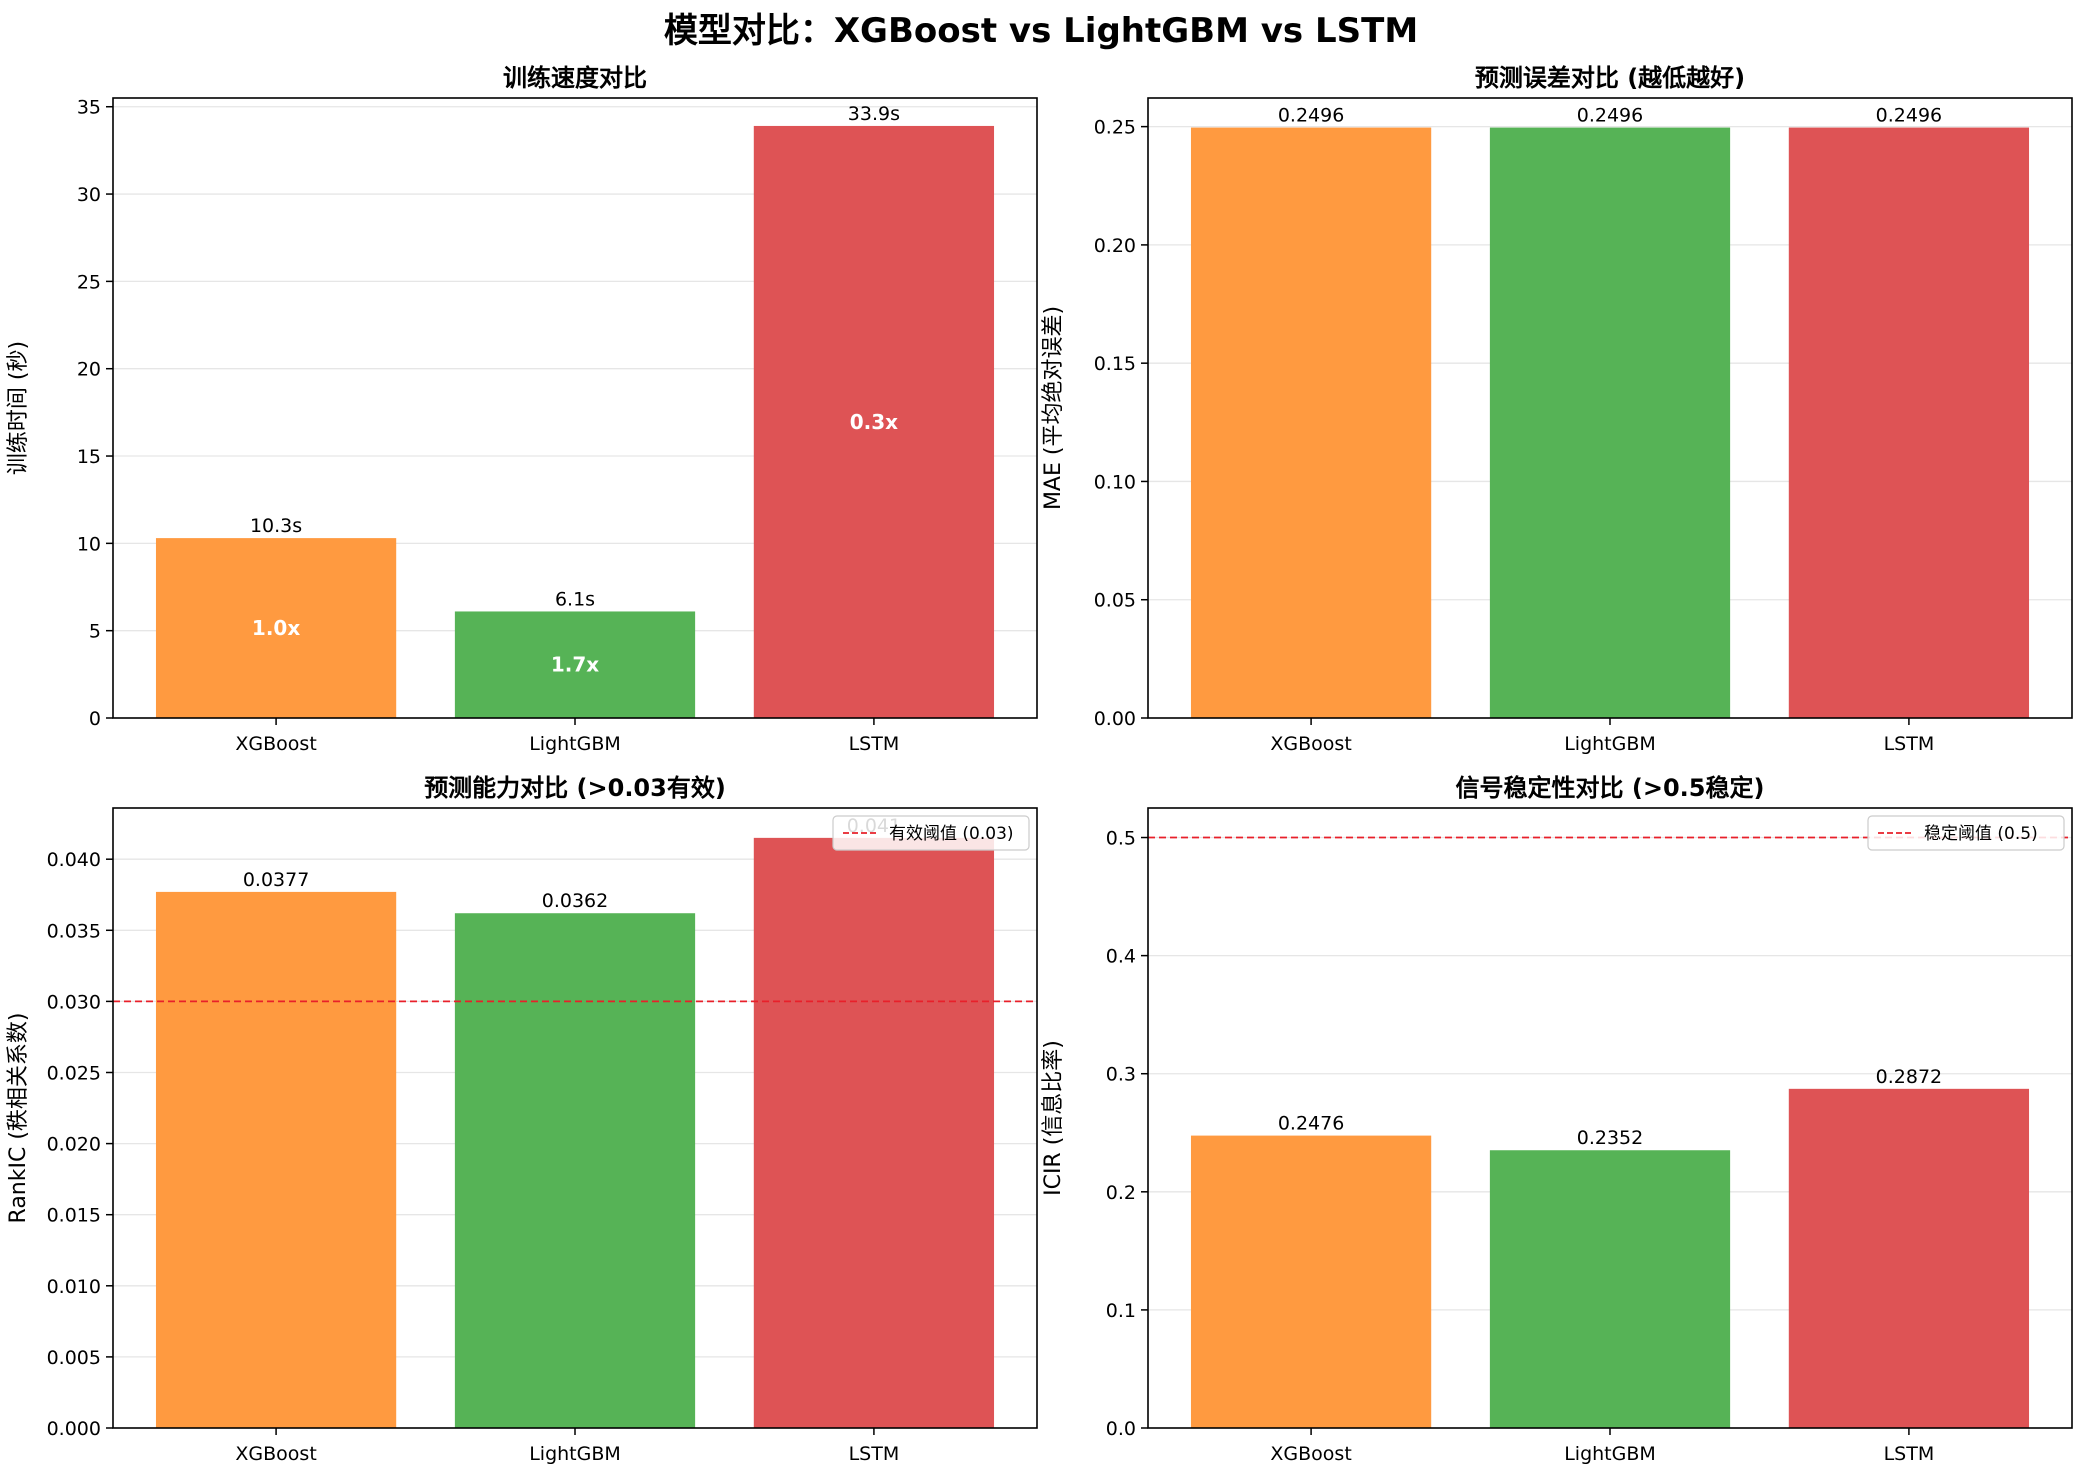 The image size is (2083, 1478). I want to click on y-axis-label: ICIR (信息比率), so click(1053, 1118).